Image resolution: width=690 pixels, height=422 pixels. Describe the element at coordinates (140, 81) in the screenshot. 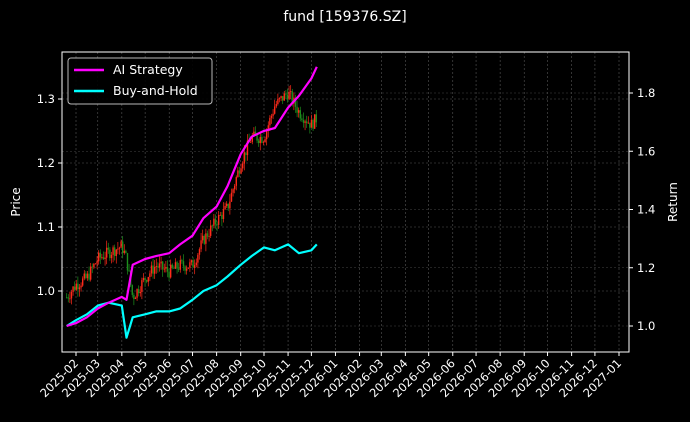

I see `legend: AI Strategy Buy-and-Hold` at that location.